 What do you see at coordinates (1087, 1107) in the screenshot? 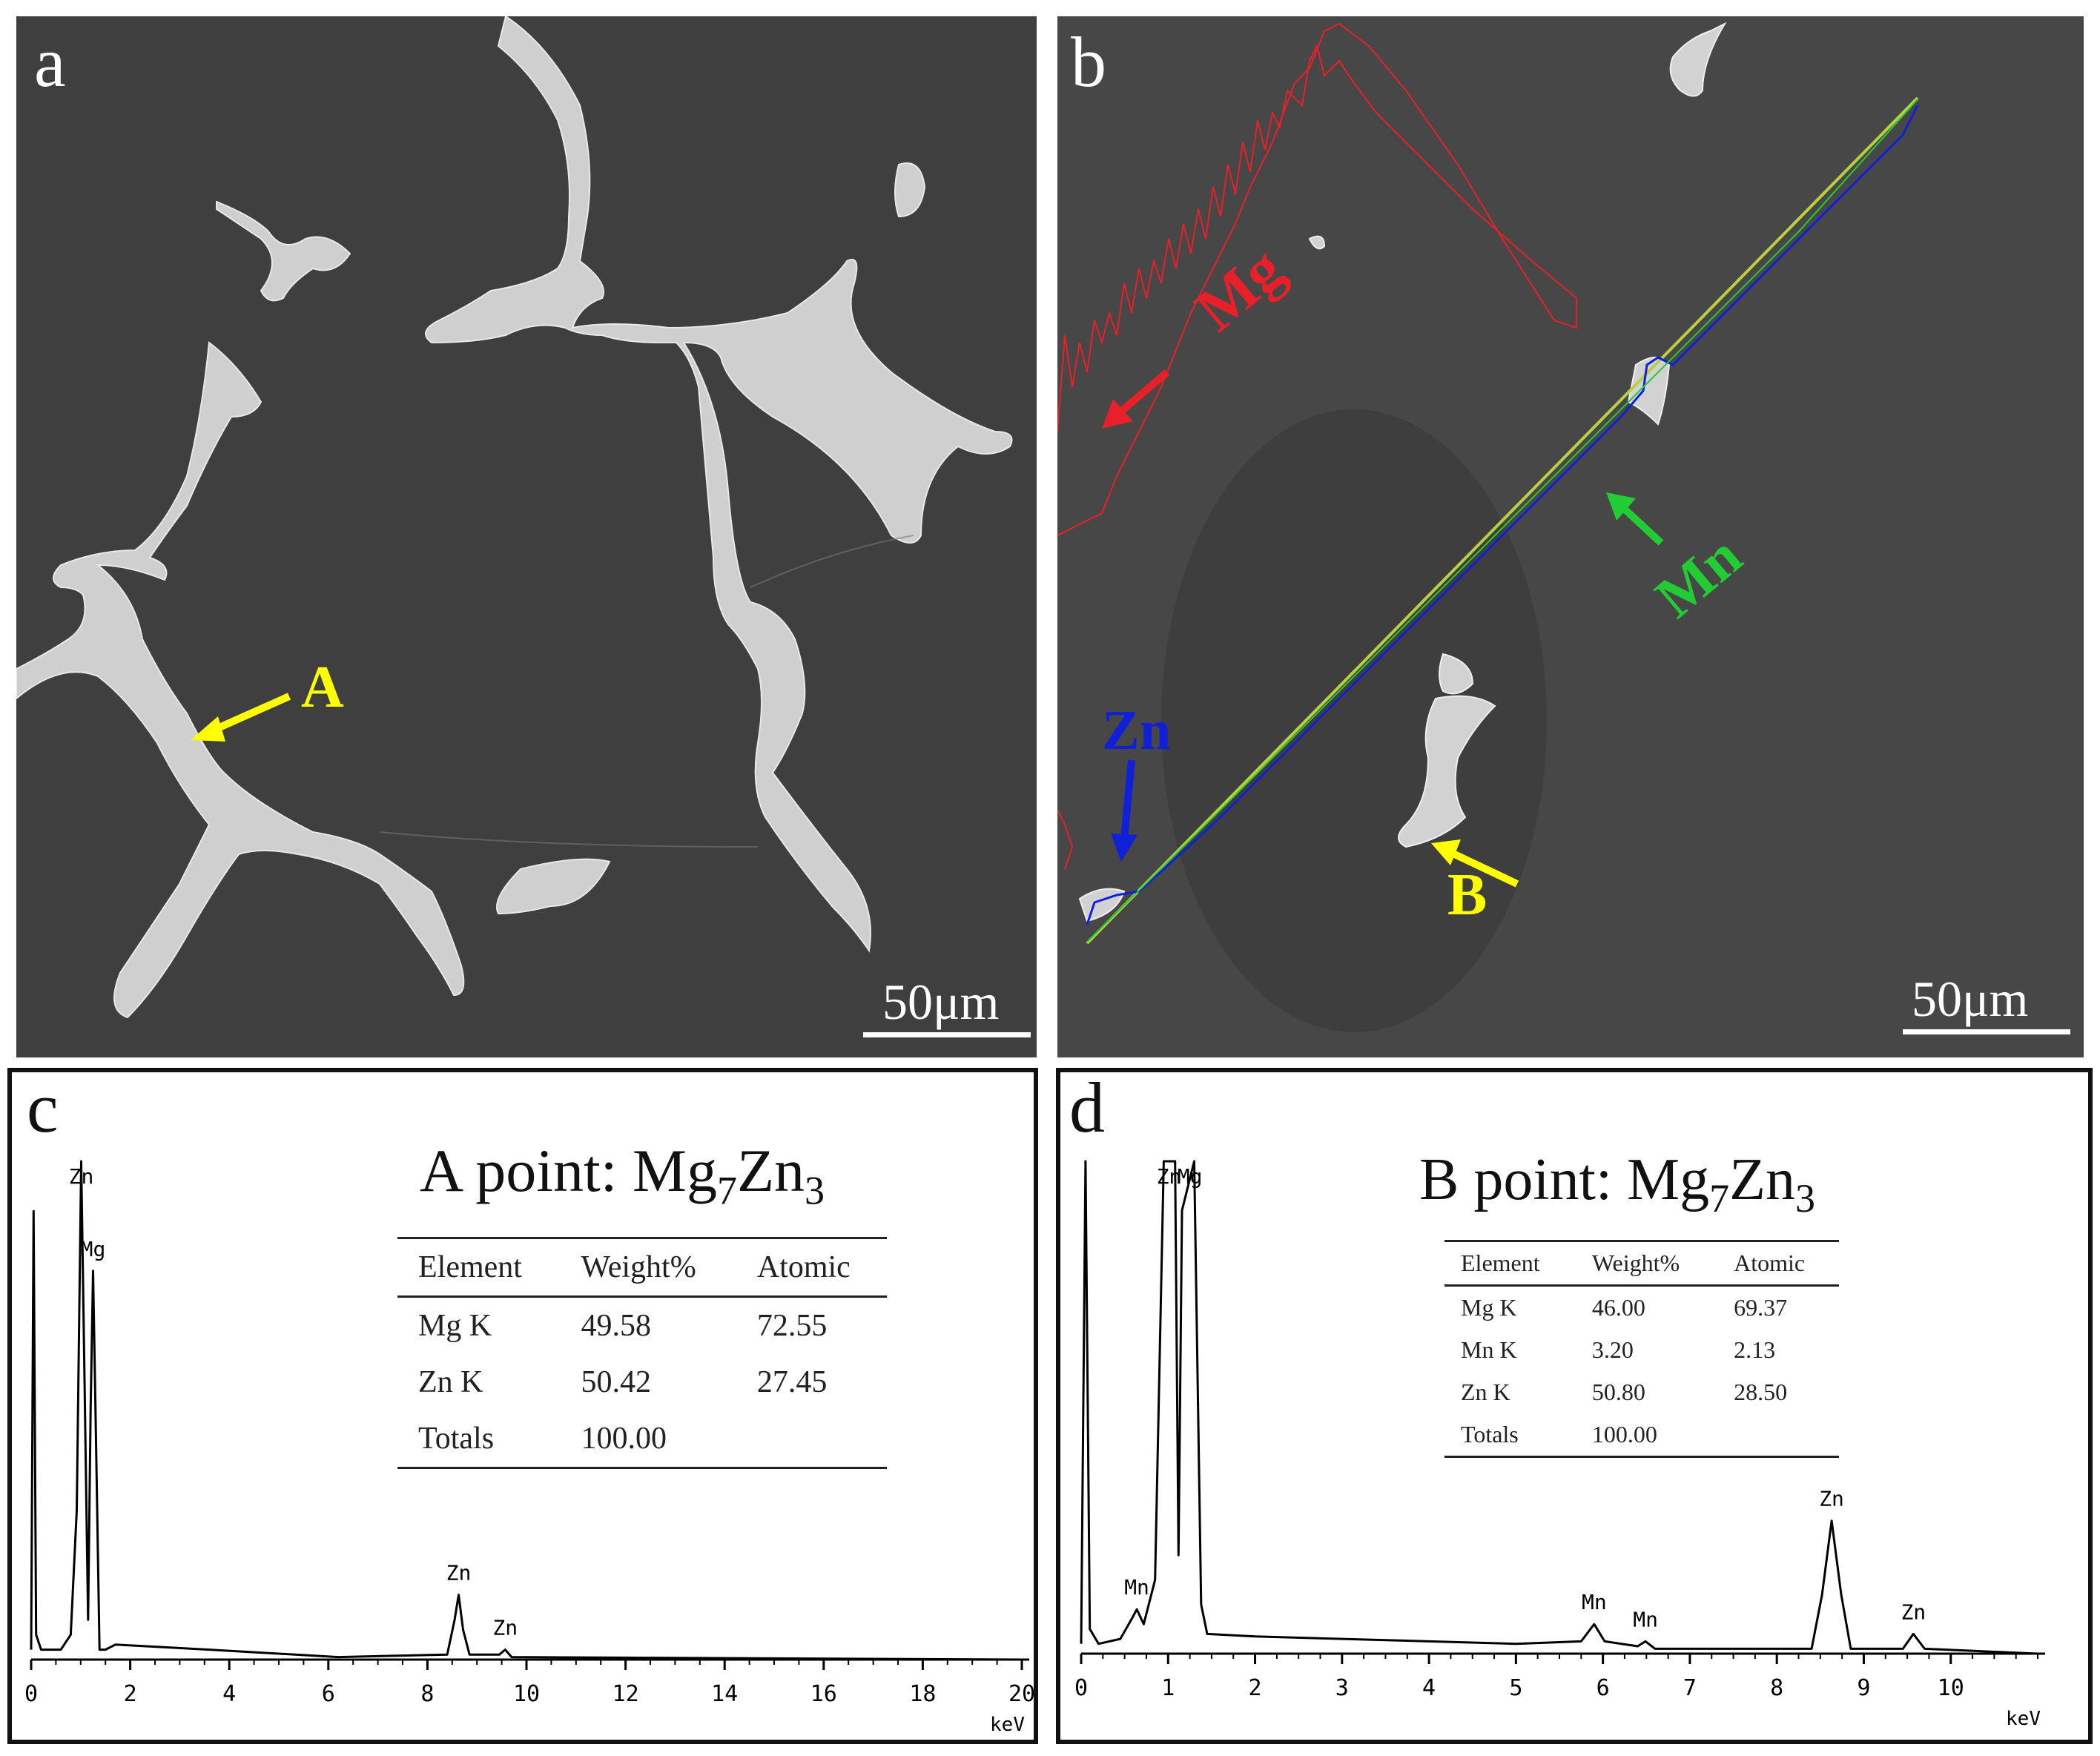
I see `panel-label-d: d` at bounding box center [1087, 1107].